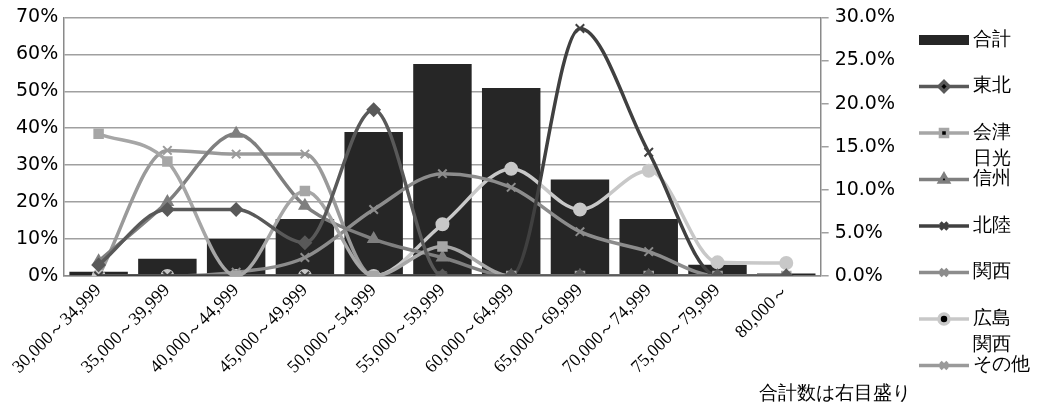  Describe the element at coordinates (37, 89) in the screenshot. I see `y-tick-label: 50%` at that location.